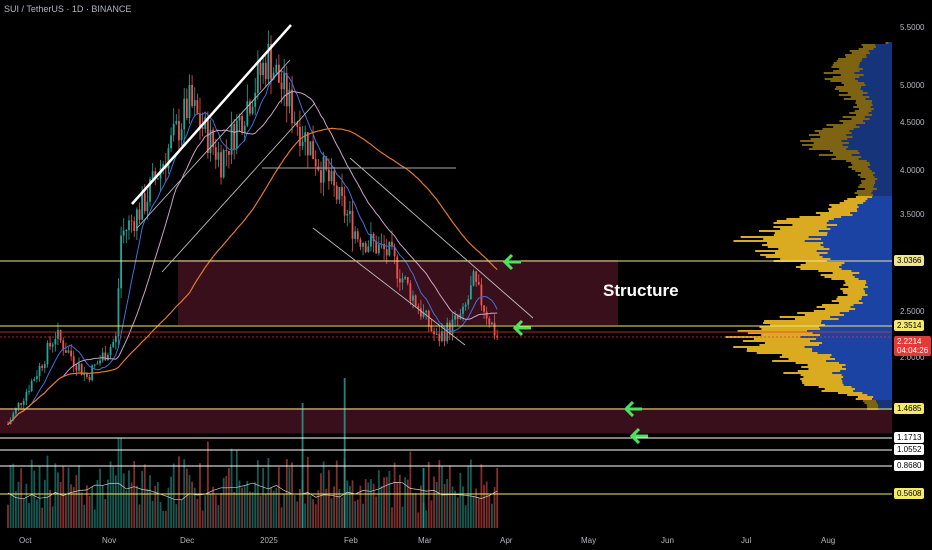 This screenshot has width=932, height=550. I want to click on structure-label: Structure, so click(641, 290).